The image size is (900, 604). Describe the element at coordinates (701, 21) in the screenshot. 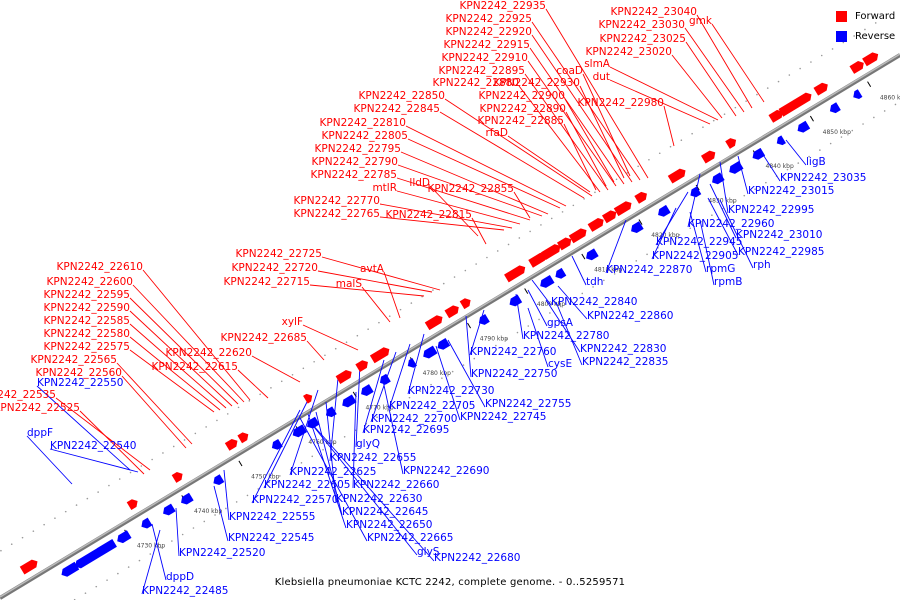

I see `gene-label: gmk` at that location.